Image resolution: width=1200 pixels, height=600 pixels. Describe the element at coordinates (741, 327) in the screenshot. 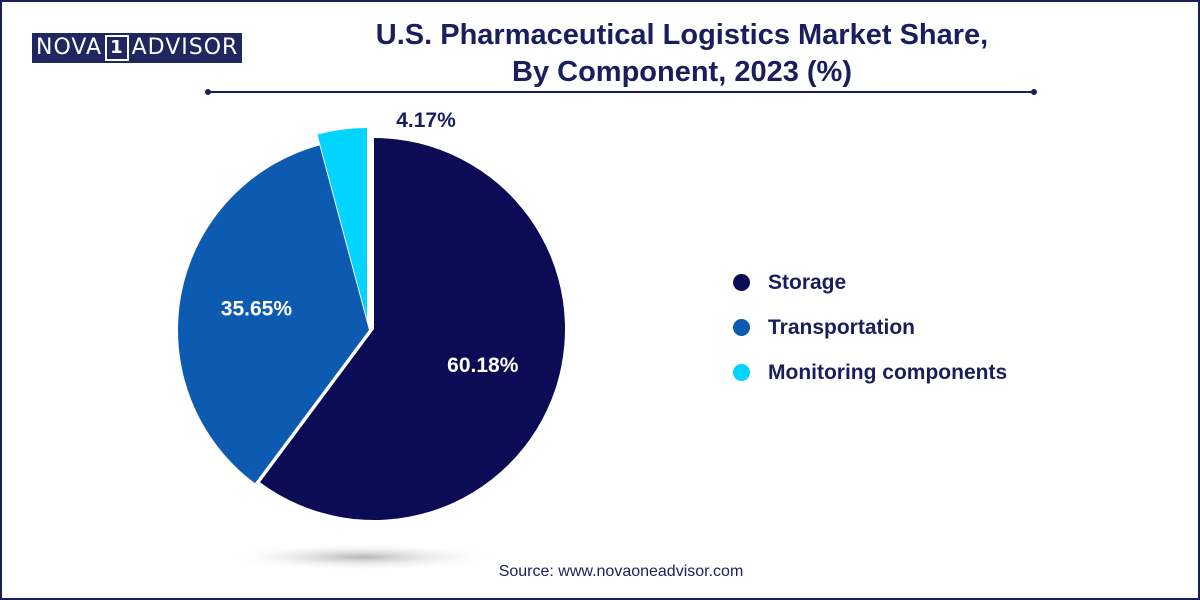

I see `legend-swatch-transportation` at that location.